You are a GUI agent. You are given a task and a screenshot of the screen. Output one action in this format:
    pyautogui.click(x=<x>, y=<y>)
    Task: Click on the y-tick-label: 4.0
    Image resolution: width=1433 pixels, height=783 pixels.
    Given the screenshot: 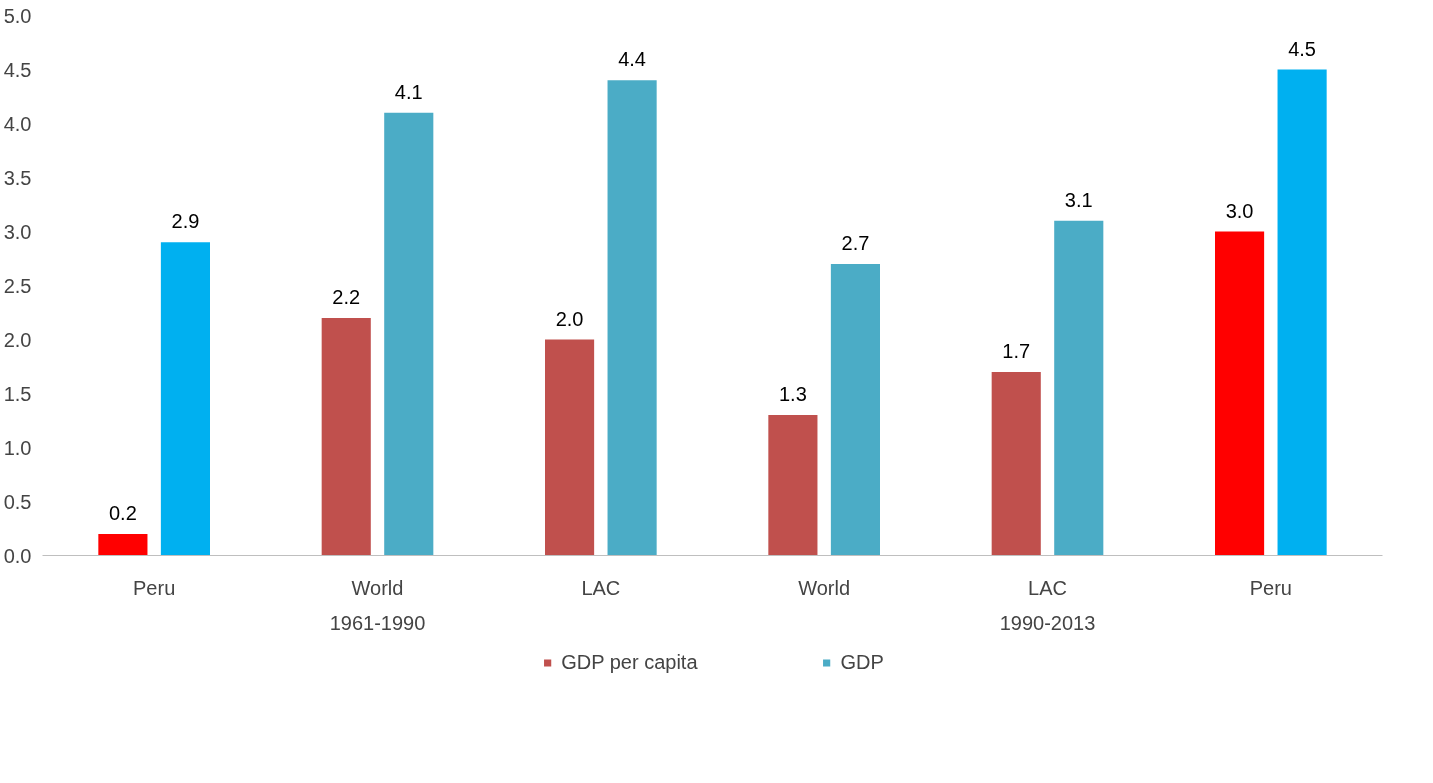 What is the action you would take?
    pyautogui.click(x=17, y=123)
    